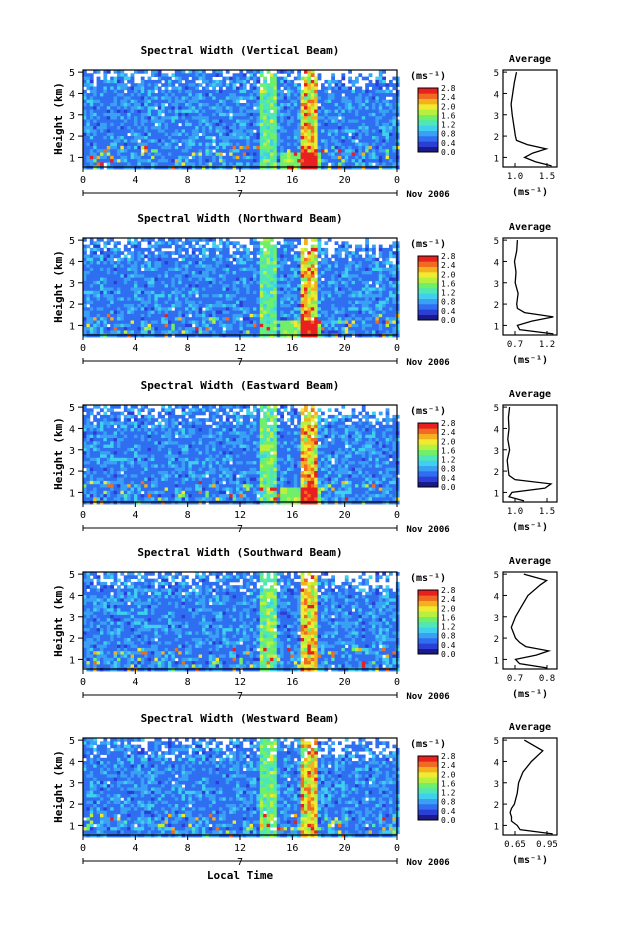 Image resolution: width=617 pixels, height=929 pixels. What do you see at coordinates (240, 50) in the screenshot?
I see `panel-title: Spectral Width (Vertical Beam)` at bounding box center [240, 50].